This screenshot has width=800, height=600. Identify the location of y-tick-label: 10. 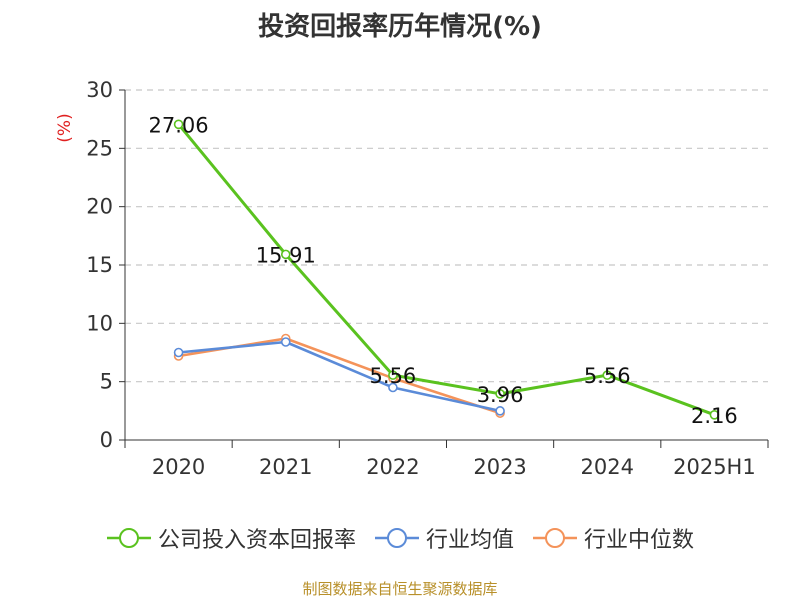
(99, 323).